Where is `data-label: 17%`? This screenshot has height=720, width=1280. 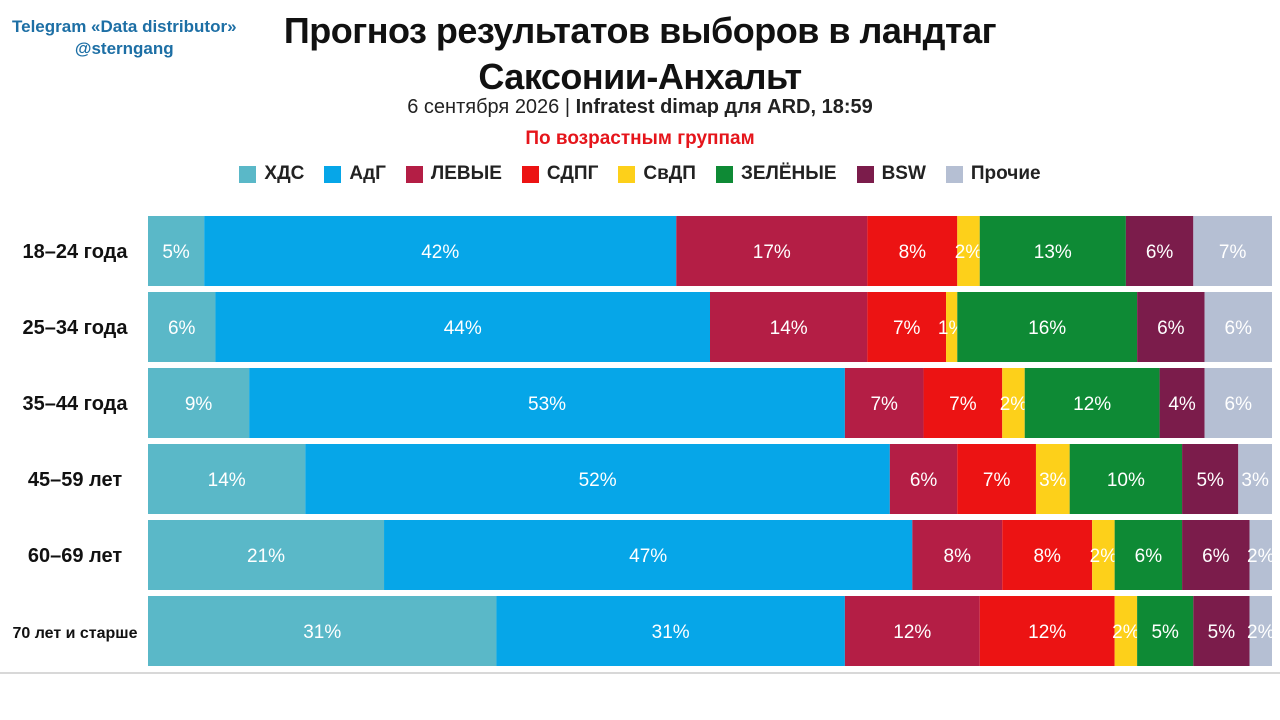
data-label: 17% is located at coordinates (772, 252).